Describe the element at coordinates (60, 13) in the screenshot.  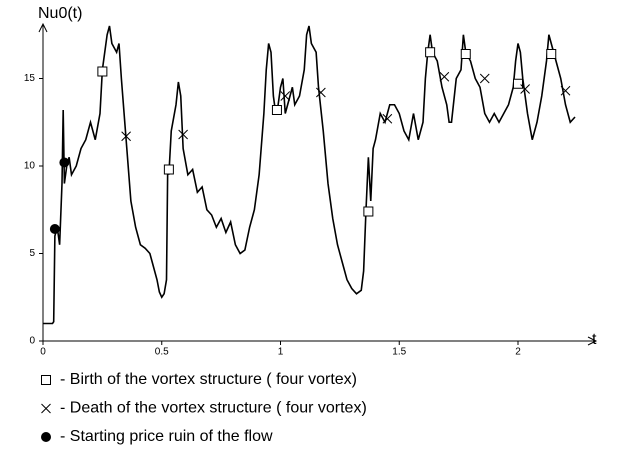
I see `y-axis-label: Nu0(t)` at that location.